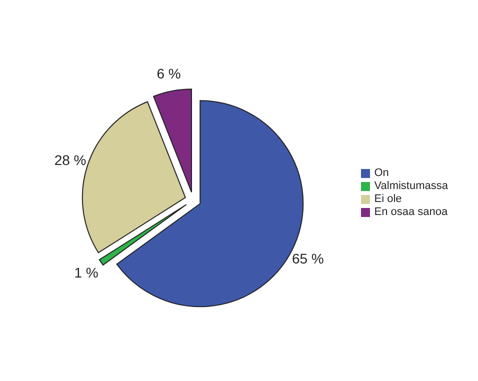 The image size is (478, 381). What do you see at coordinates (388, 199) in the screenshot?
I see `legend-label: Ei ole` at bounding box center [388, 199].